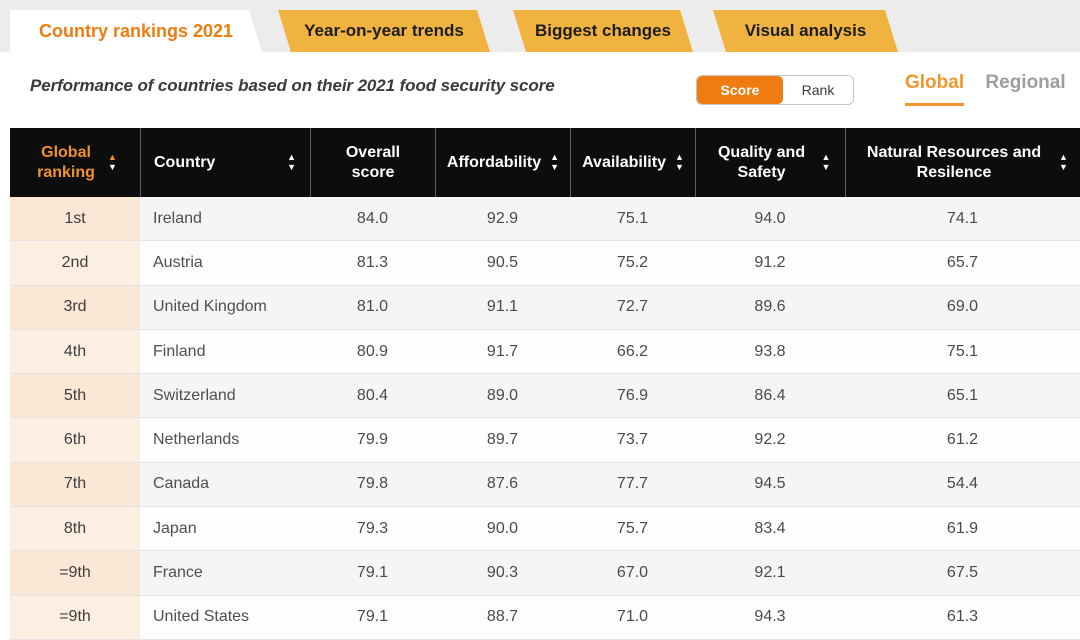 The height and width of the screenshot is (640, 1080). I want to click on table-row: 6th Netherlands 79.9 89.7 73.7 92.2 61.2, so click(545, 440).